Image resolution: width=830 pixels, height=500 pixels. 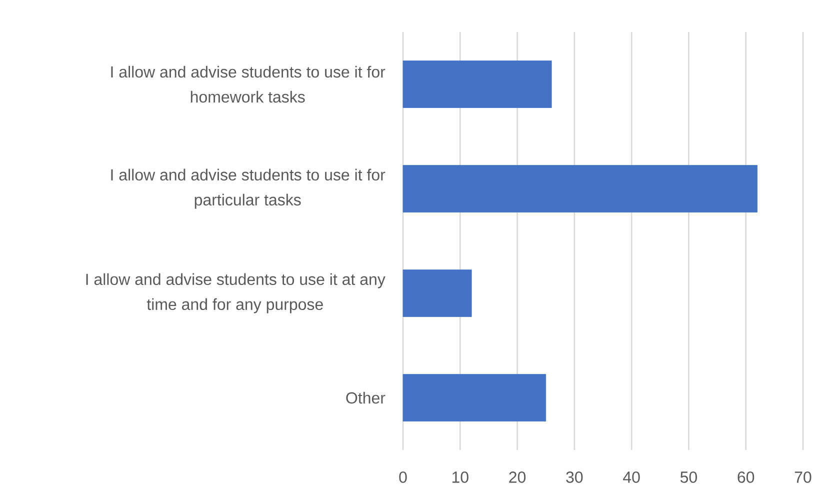 I want to click on x-tick-label: 60, so click(x=746, y=477).